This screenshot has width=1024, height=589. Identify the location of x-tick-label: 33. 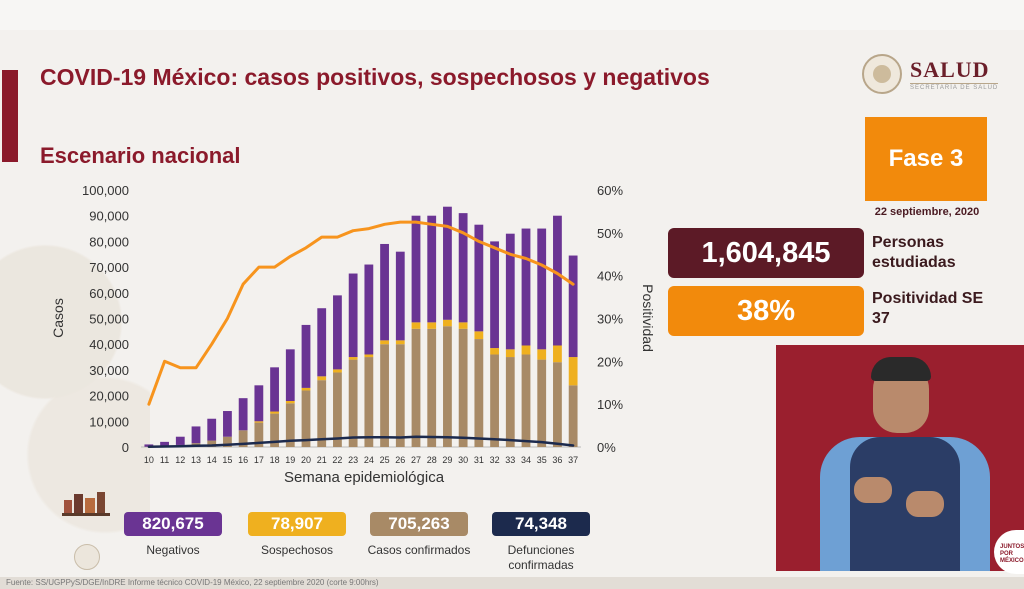
(510, 460).